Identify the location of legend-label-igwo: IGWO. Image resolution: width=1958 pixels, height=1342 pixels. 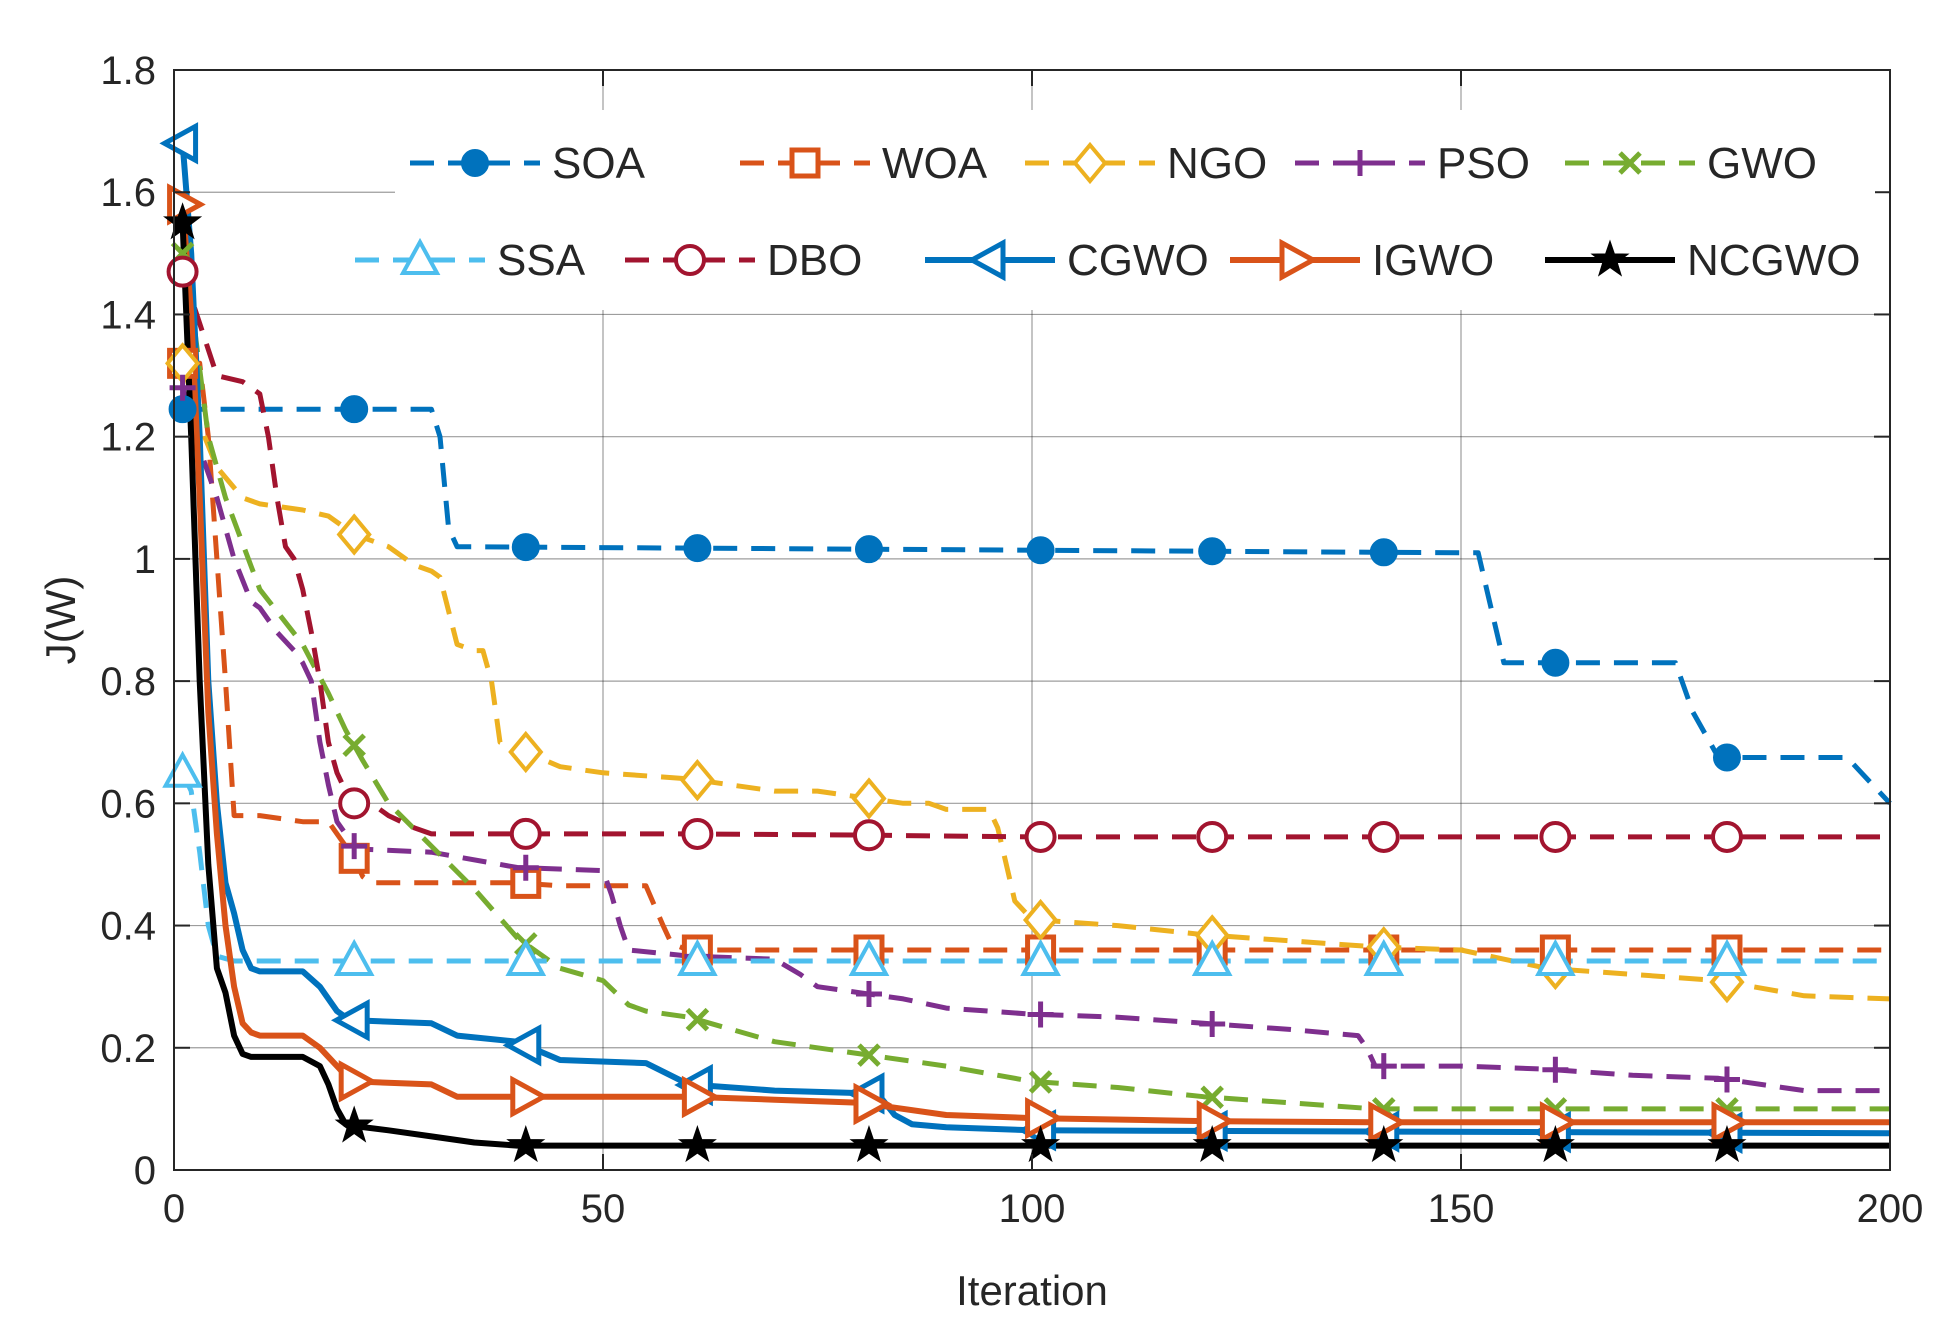
(1433, 260).